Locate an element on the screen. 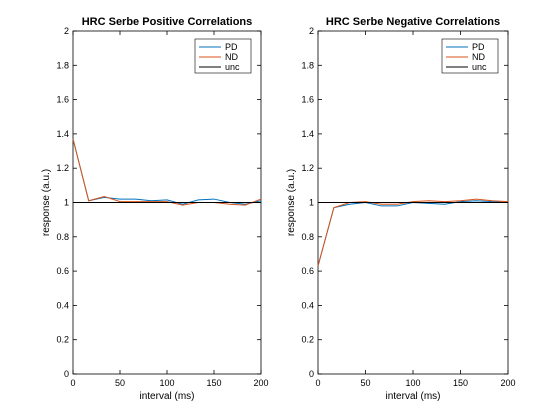 This screenshot has height=420, width=560. series-line-nd is located at coordinates (167, 172).